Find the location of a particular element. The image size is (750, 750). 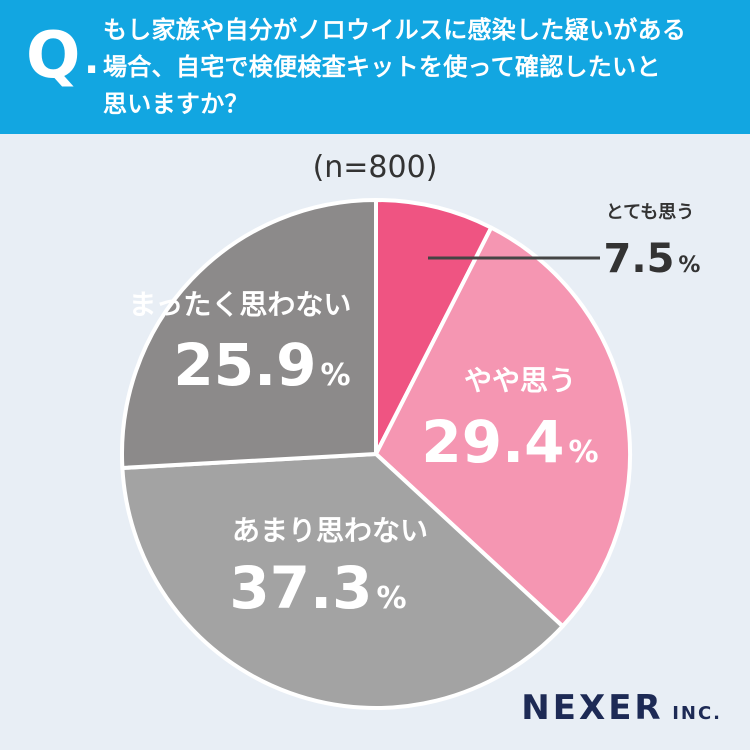

slice-value-3: 37.3 is located at coordinates (300, 588).